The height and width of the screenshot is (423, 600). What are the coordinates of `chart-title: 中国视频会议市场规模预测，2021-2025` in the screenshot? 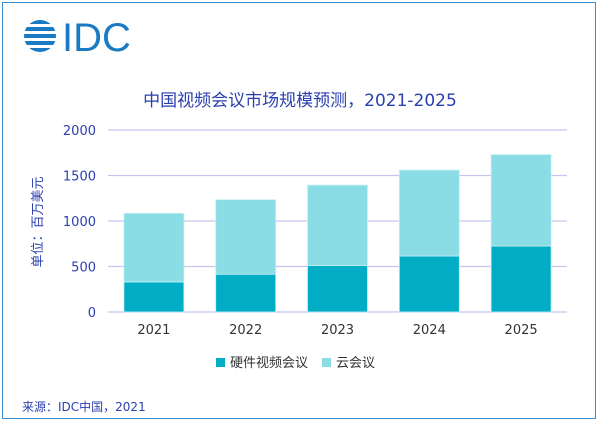 It's located at (300, 101).